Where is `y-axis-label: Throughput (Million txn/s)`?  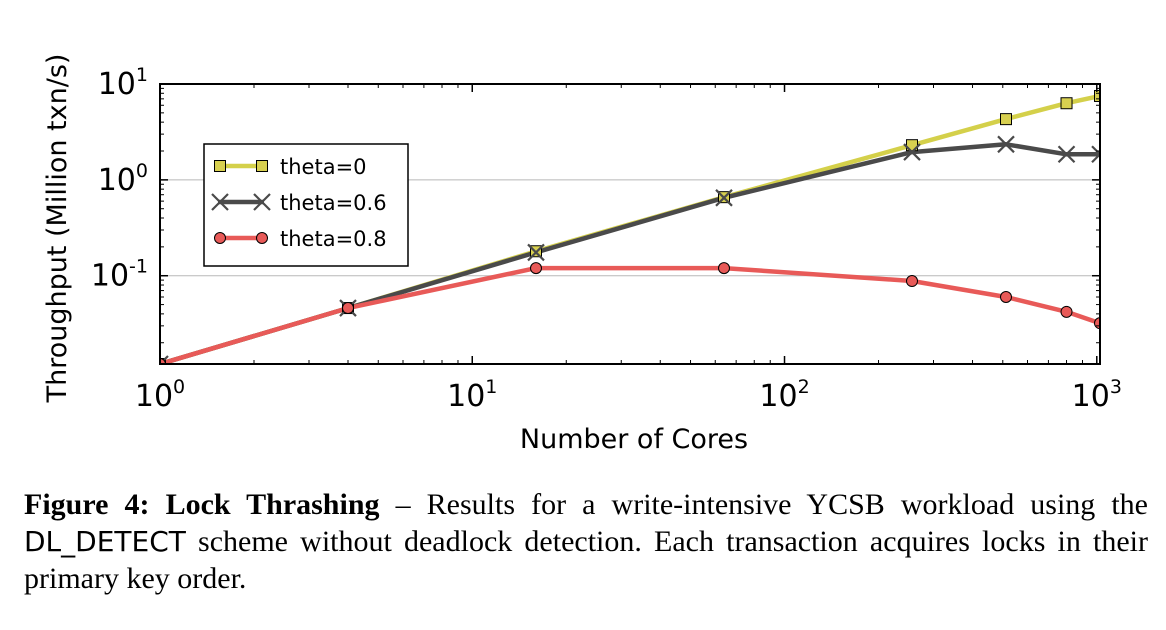 y-axis-label: Throughput (Million txn/s) is located at coordinates (57, 229).